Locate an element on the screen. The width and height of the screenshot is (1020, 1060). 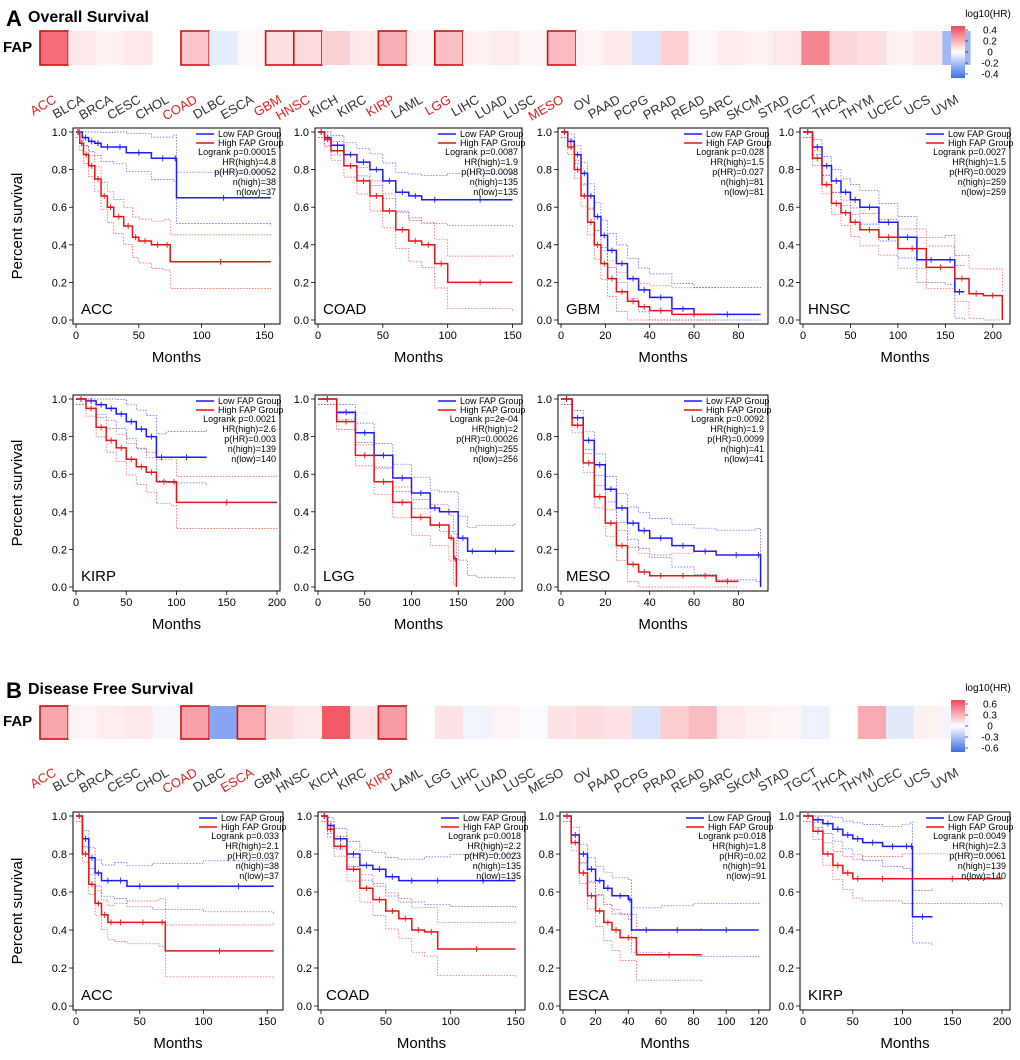
x-tick-label: 40 is located at coordinates (628, 1022).